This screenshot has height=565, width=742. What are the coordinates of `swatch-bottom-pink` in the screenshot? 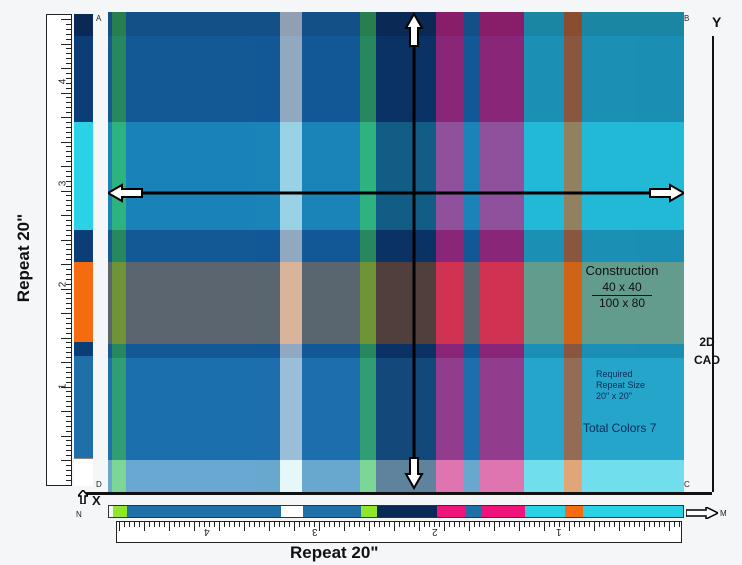 It's located at (451, 511).